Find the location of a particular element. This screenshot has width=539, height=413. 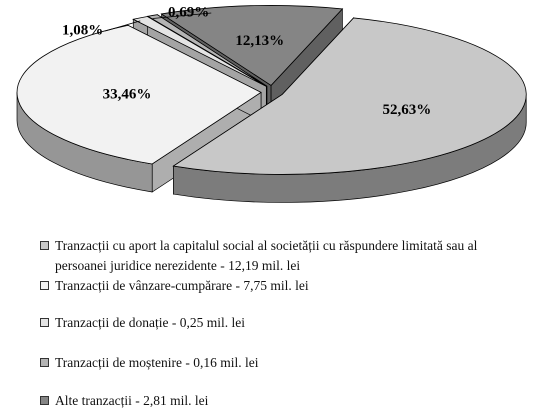

value-label: 0,69% is located at coordinates (188, 12).